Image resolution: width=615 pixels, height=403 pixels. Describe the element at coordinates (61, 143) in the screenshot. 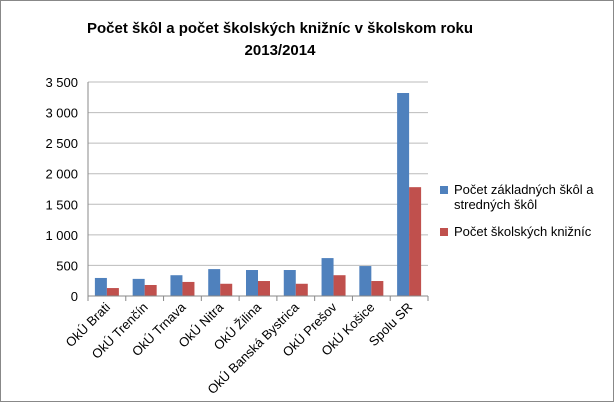

I see `y-tick-label: 2 500` at that location.